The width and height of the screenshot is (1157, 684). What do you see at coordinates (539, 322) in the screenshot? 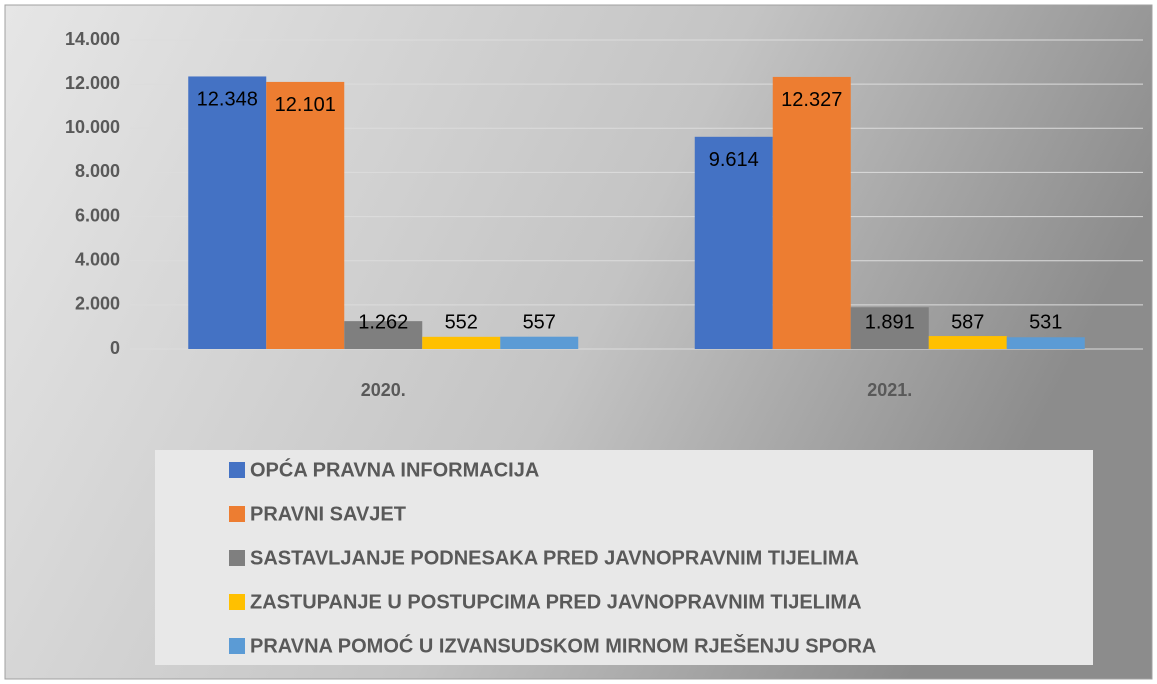
I see `data-label: 557` at bounding box center [539, 322].